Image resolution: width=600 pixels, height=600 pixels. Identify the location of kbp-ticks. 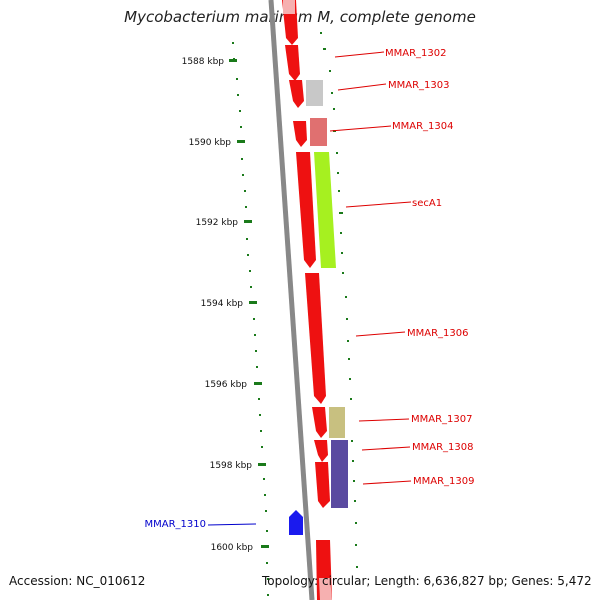
(249, 303).